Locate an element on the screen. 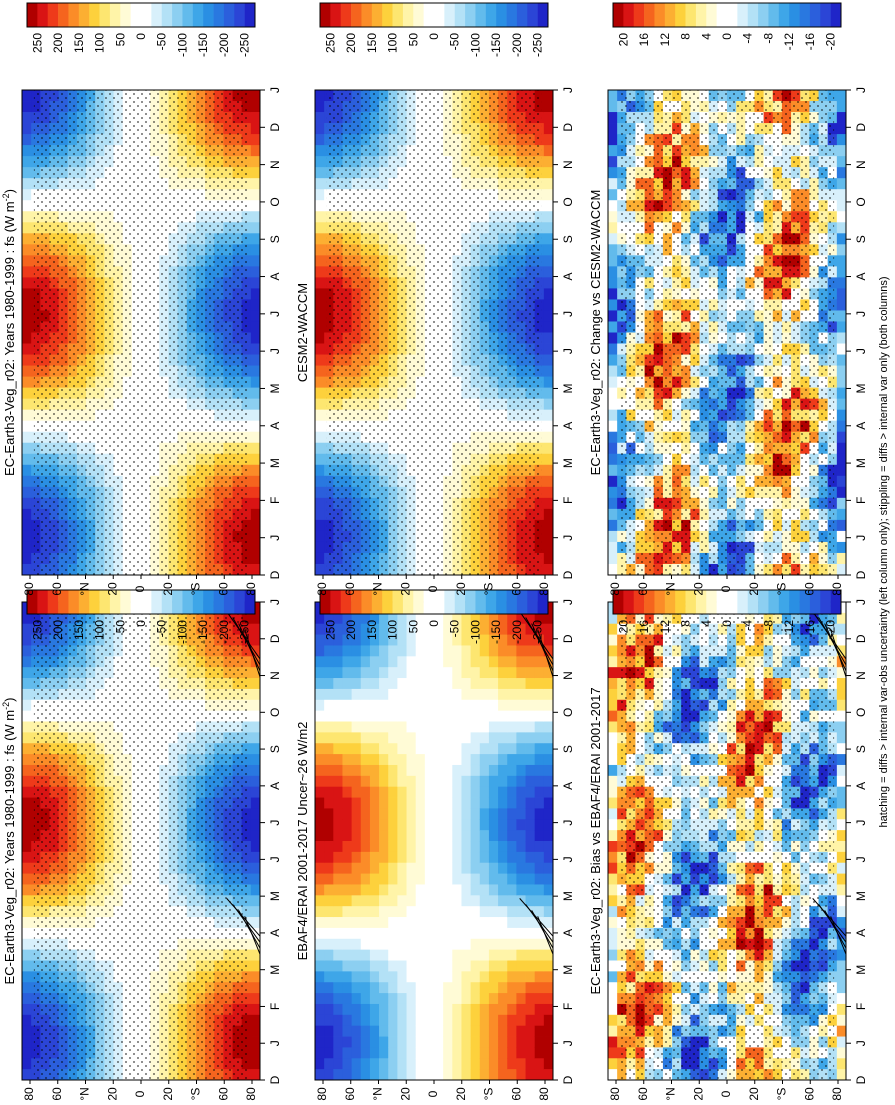 The height and width of the screenshot is (1105, 895). colorbar-label: 0 is located at coordinates (434, 623).